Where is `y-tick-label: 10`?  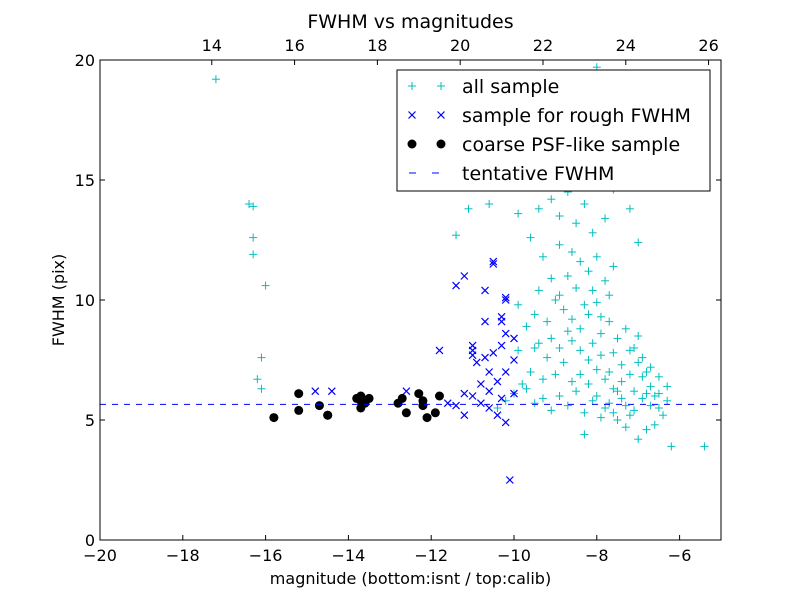 y-tick-label: 10 is located at coordinates (85, 300).